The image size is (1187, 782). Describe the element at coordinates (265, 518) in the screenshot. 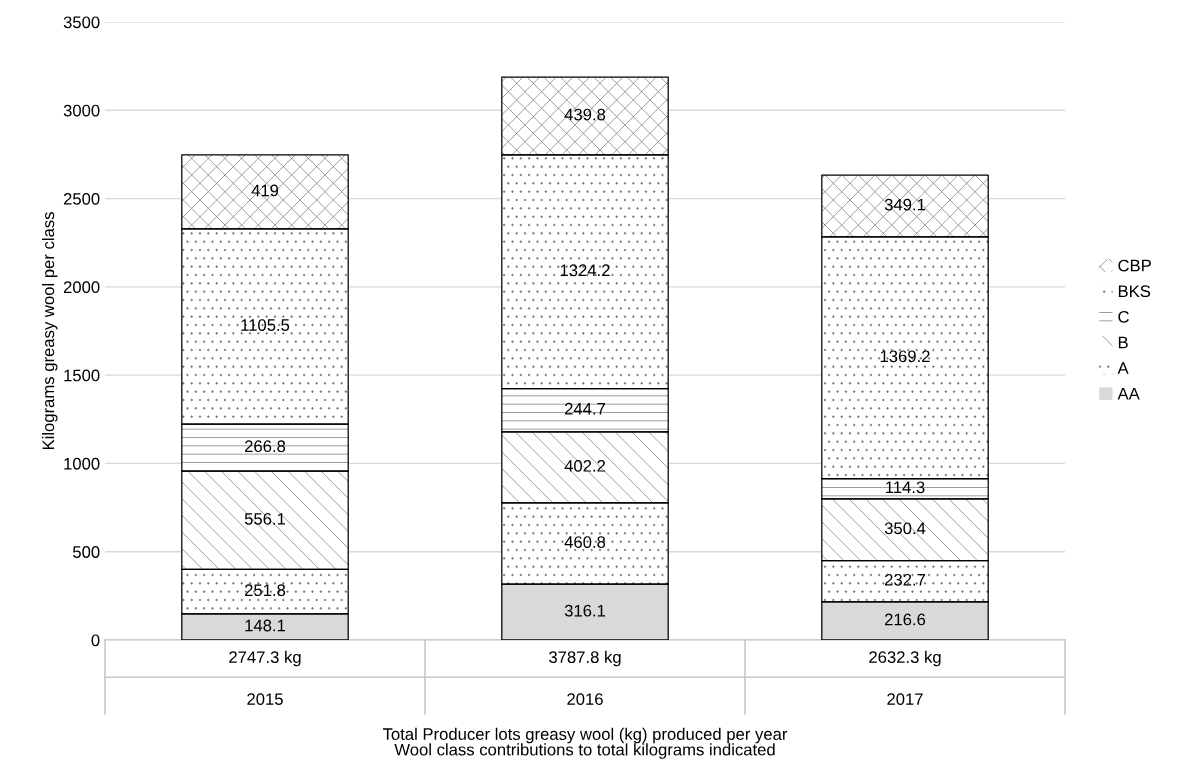

I see `data-label: 556.1` at that location.